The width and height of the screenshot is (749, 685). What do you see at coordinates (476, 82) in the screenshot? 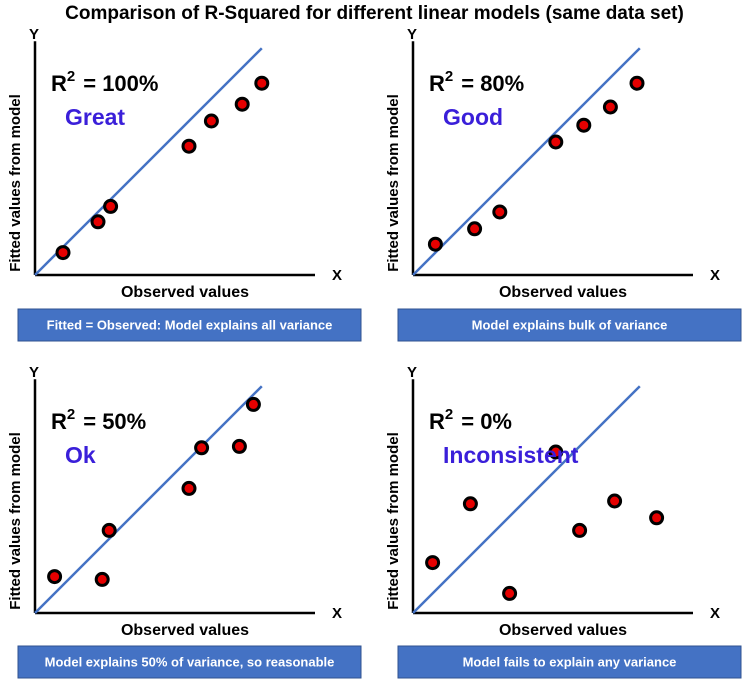
I see `r-squared-label: R2 = 80%` at bounding box center [476, 82].